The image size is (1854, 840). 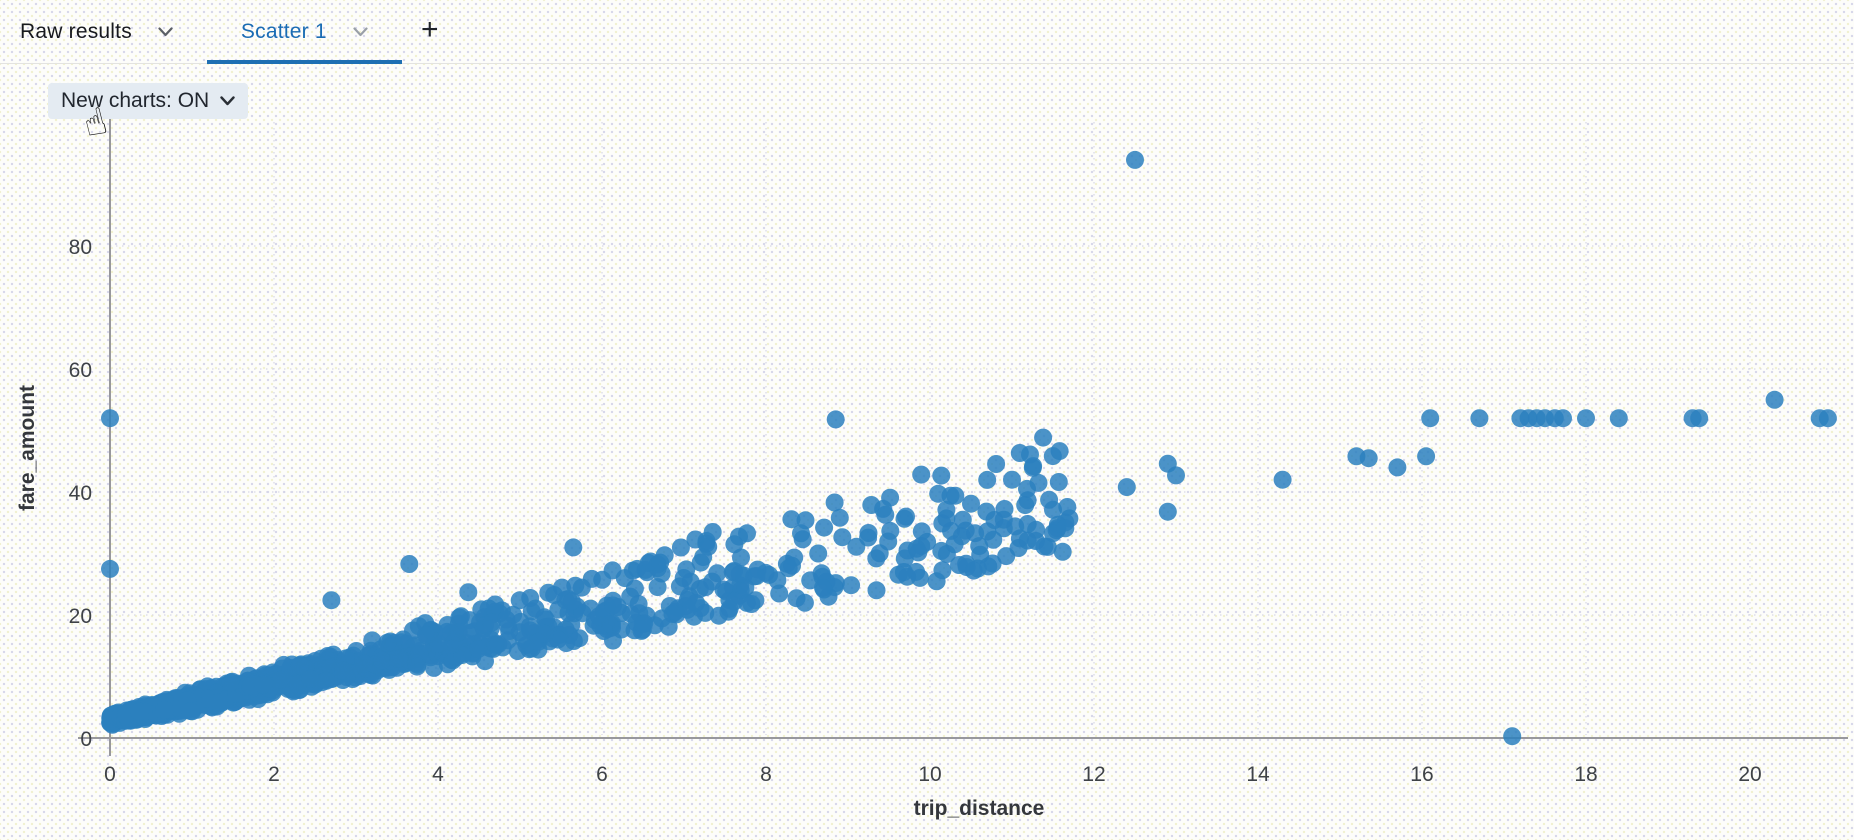 I want to click on y-tick-label: 20, so click(x=80, y=616).